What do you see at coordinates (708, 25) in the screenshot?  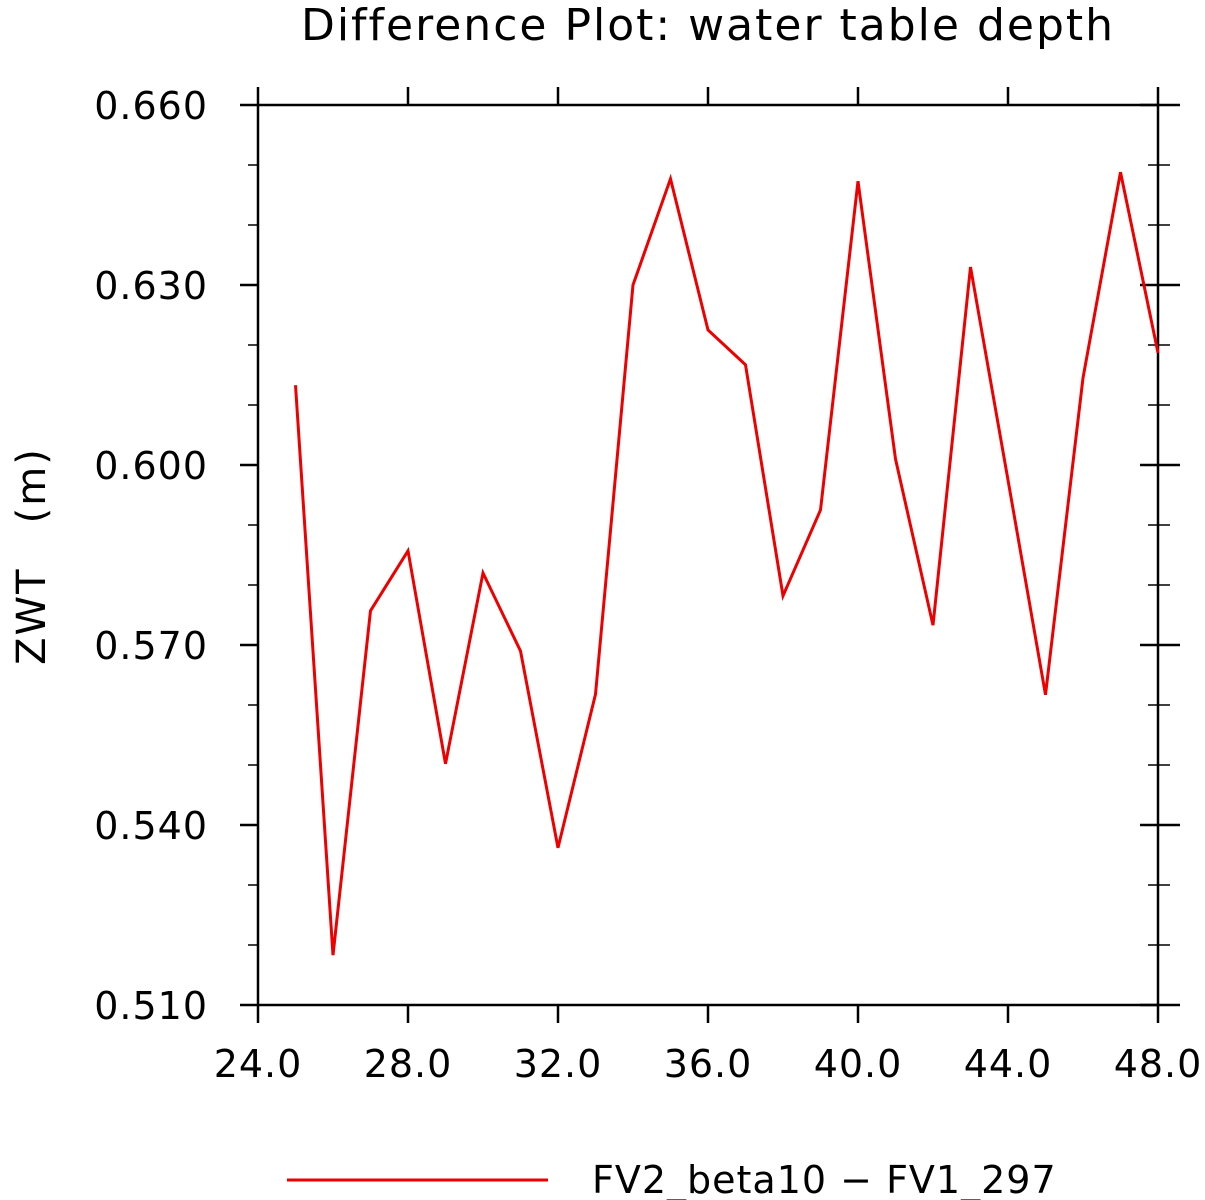 I see `chart-title: Difference Plot: water table depth` at bounding box center [708, 25].